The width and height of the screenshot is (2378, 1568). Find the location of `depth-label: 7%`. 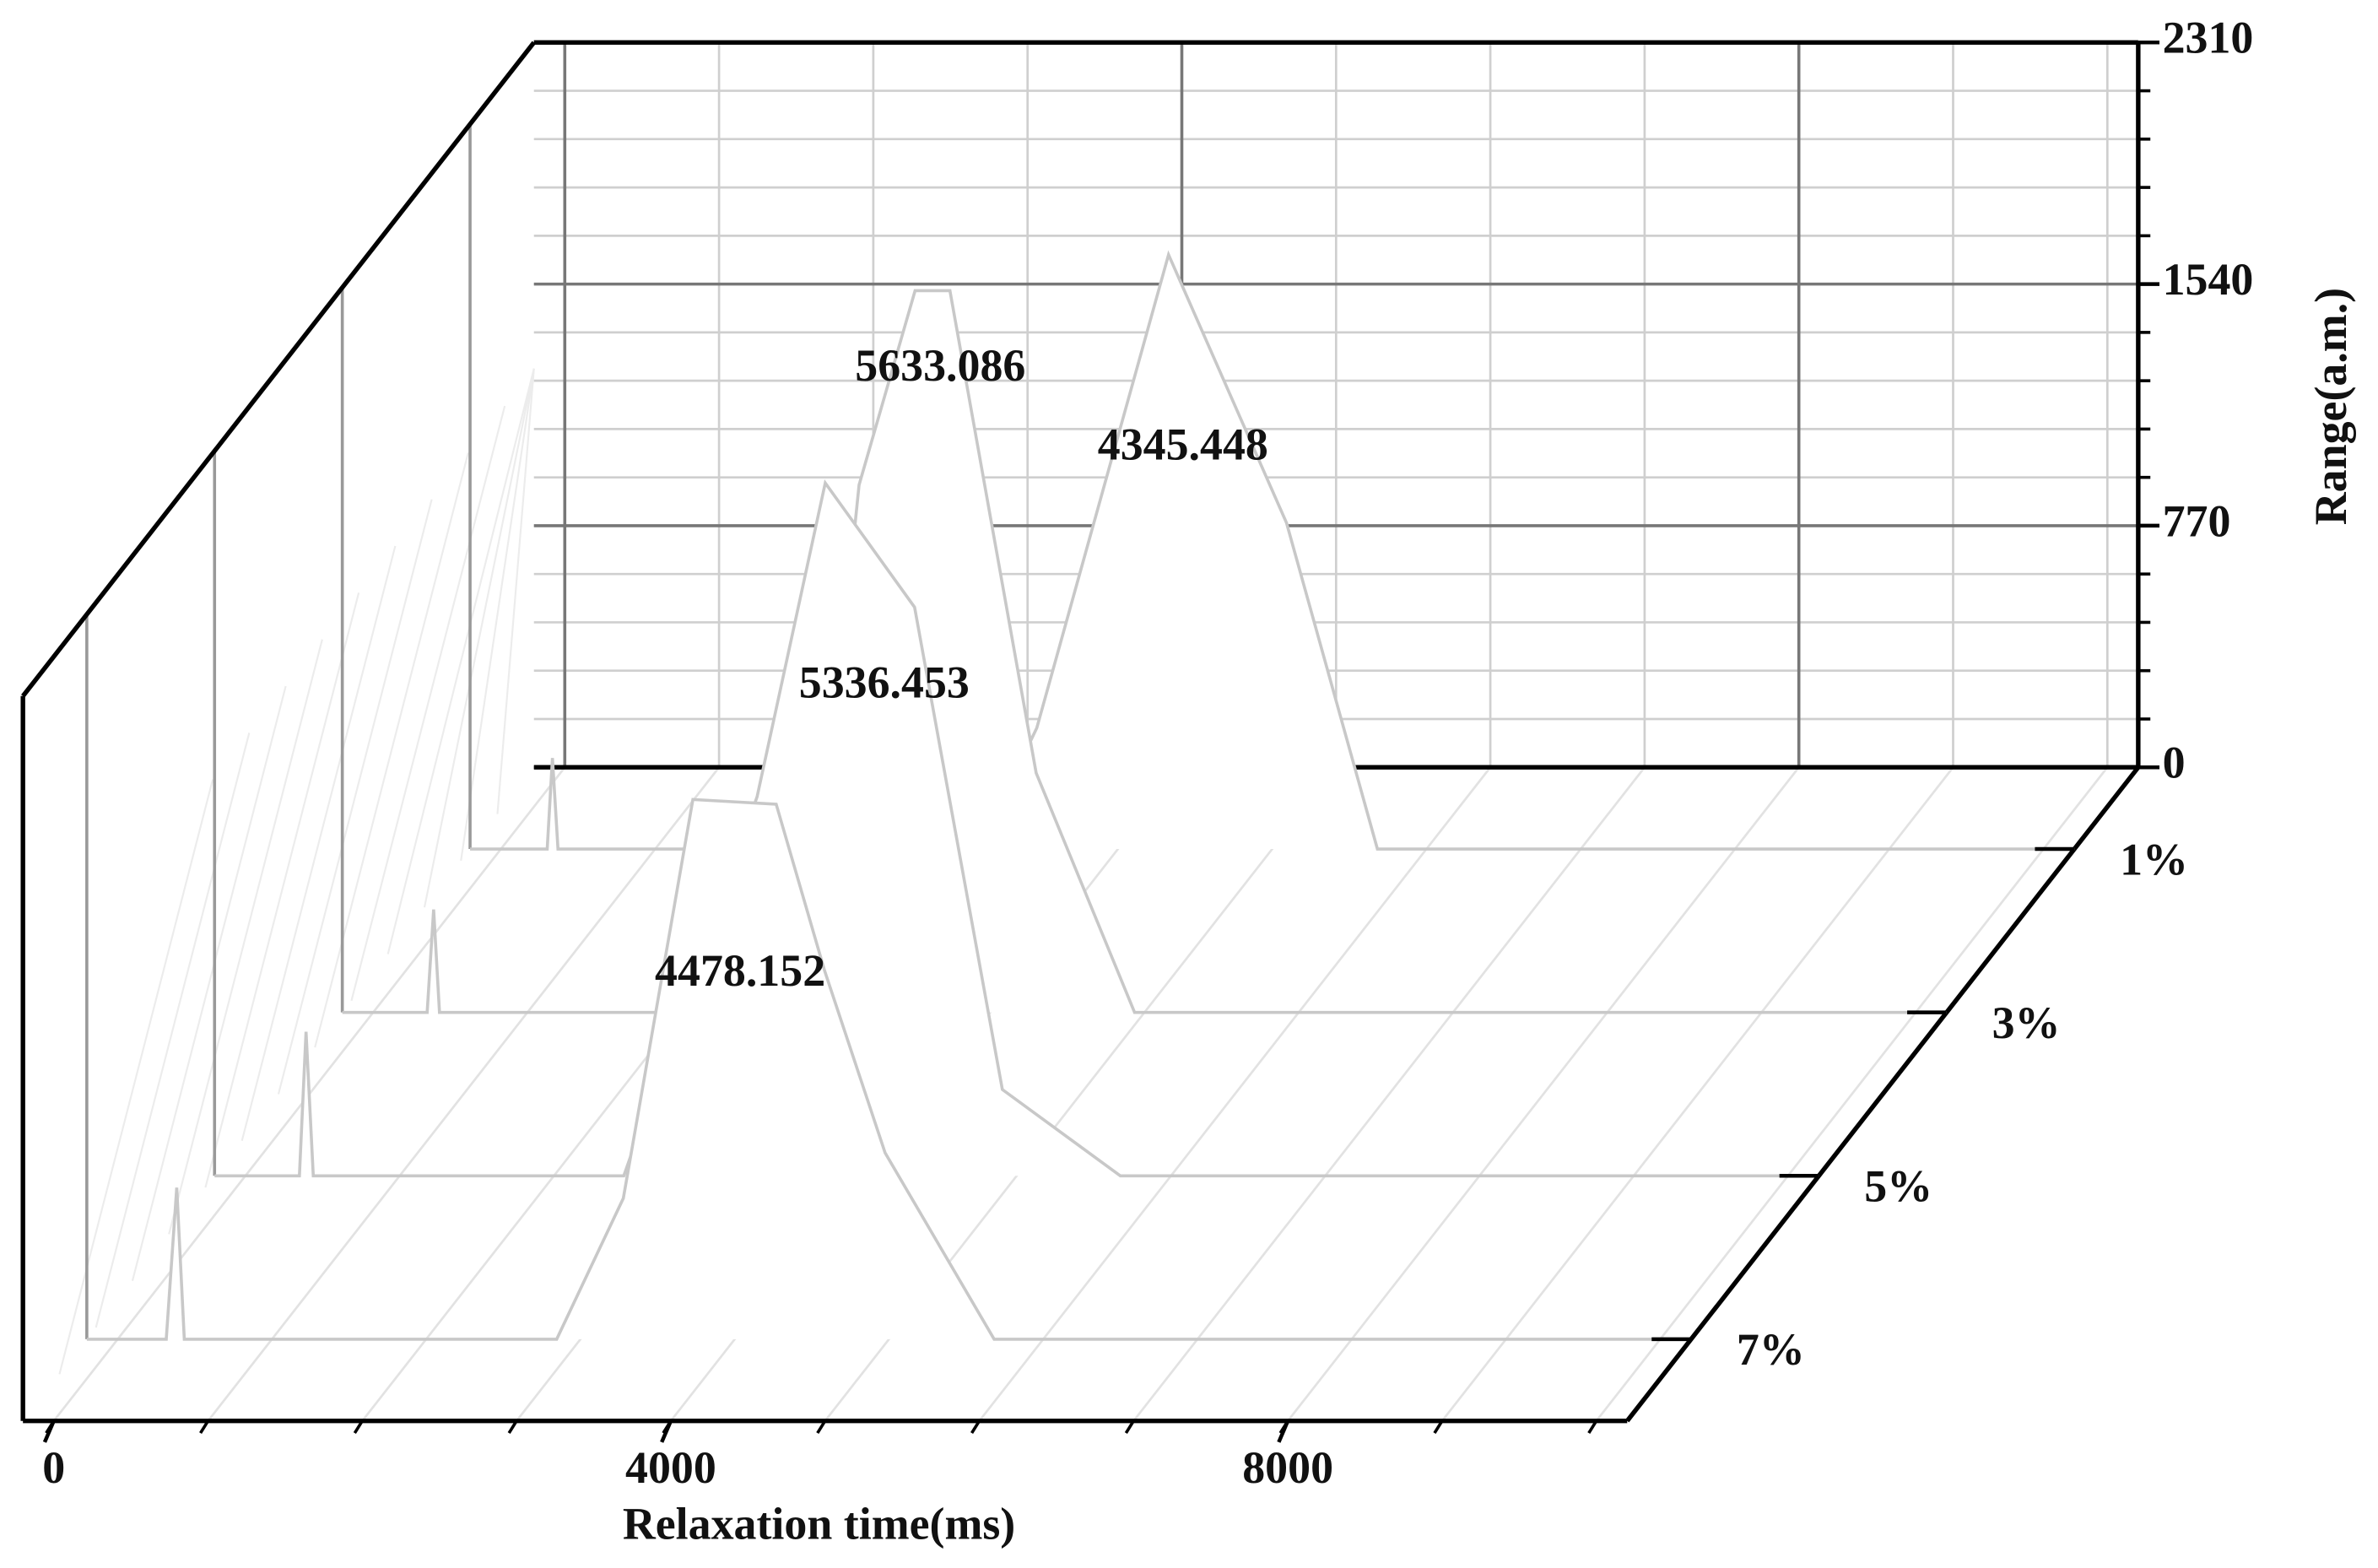

depth-label: 7% is located at coordinates (1771, 1349).